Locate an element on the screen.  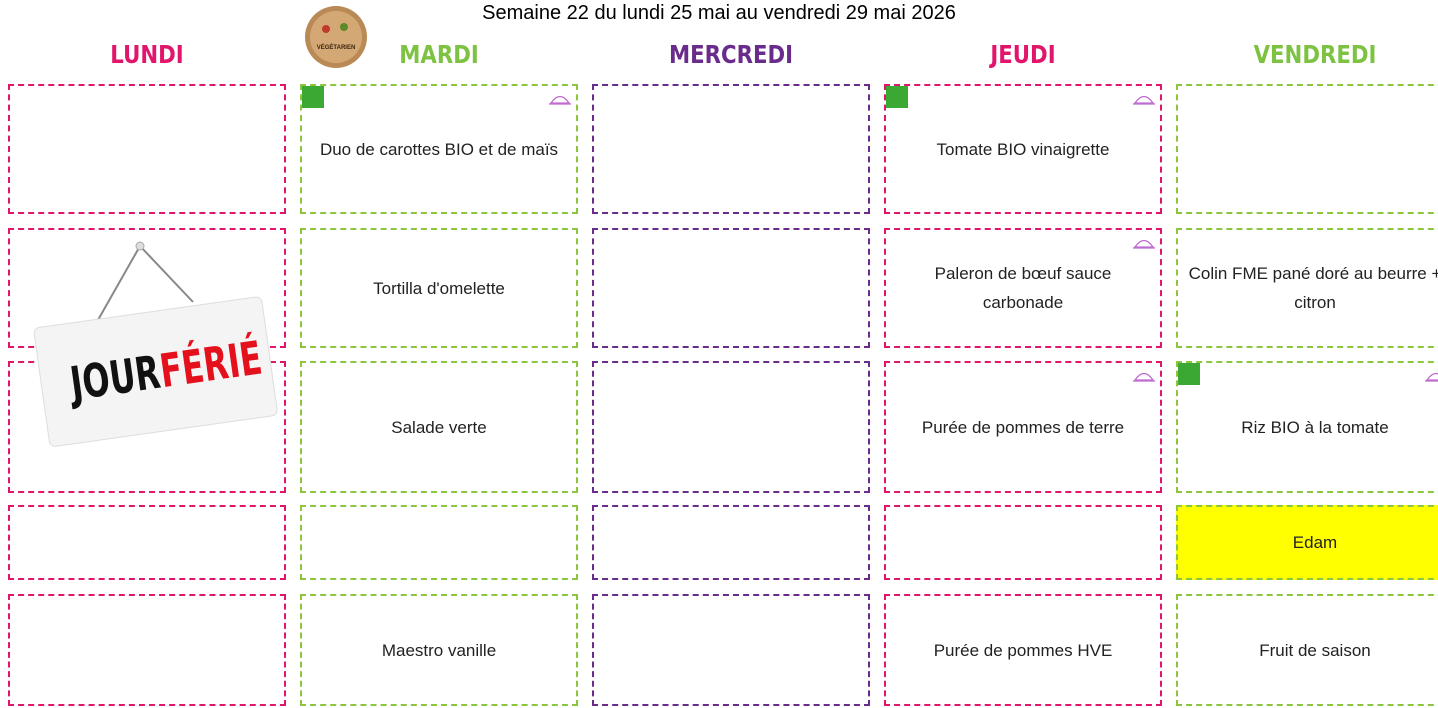
menu-cell: Salade verte is located at coordinates (439, 427).